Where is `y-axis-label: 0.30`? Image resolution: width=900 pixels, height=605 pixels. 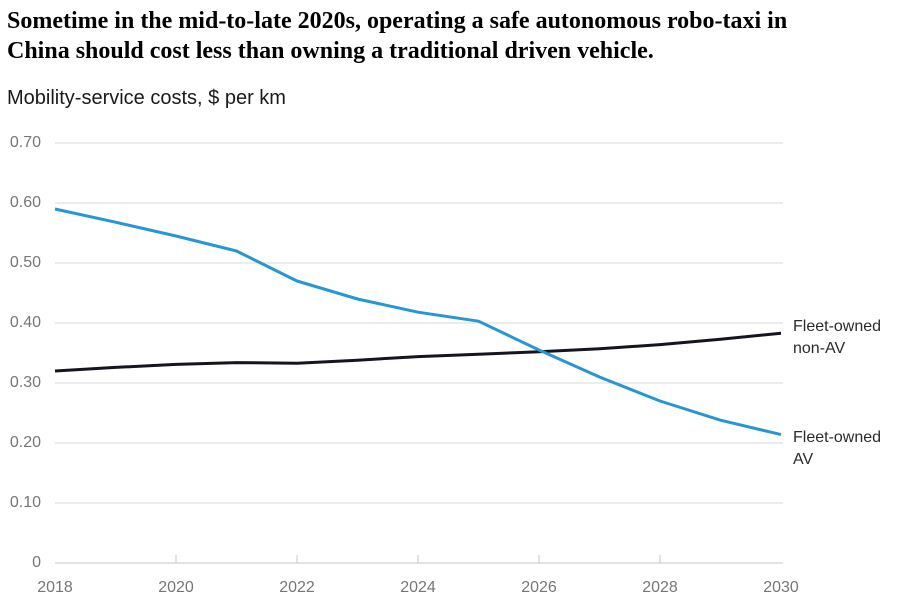 y-axis-label: 0.30 is located at coordinates (25, 382).